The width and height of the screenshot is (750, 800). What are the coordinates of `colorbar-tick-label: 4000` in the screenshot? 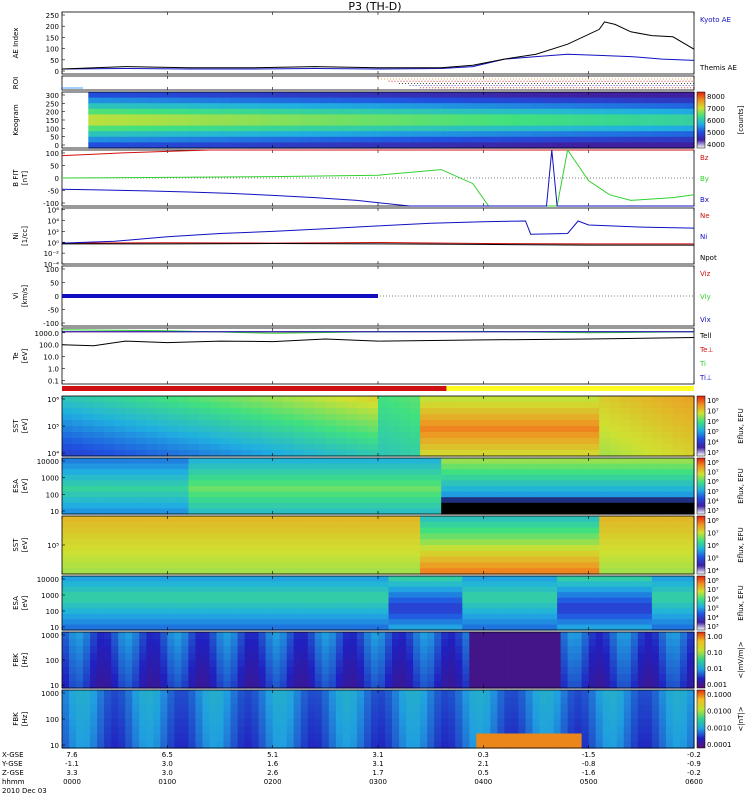 It's located at (716, 145).